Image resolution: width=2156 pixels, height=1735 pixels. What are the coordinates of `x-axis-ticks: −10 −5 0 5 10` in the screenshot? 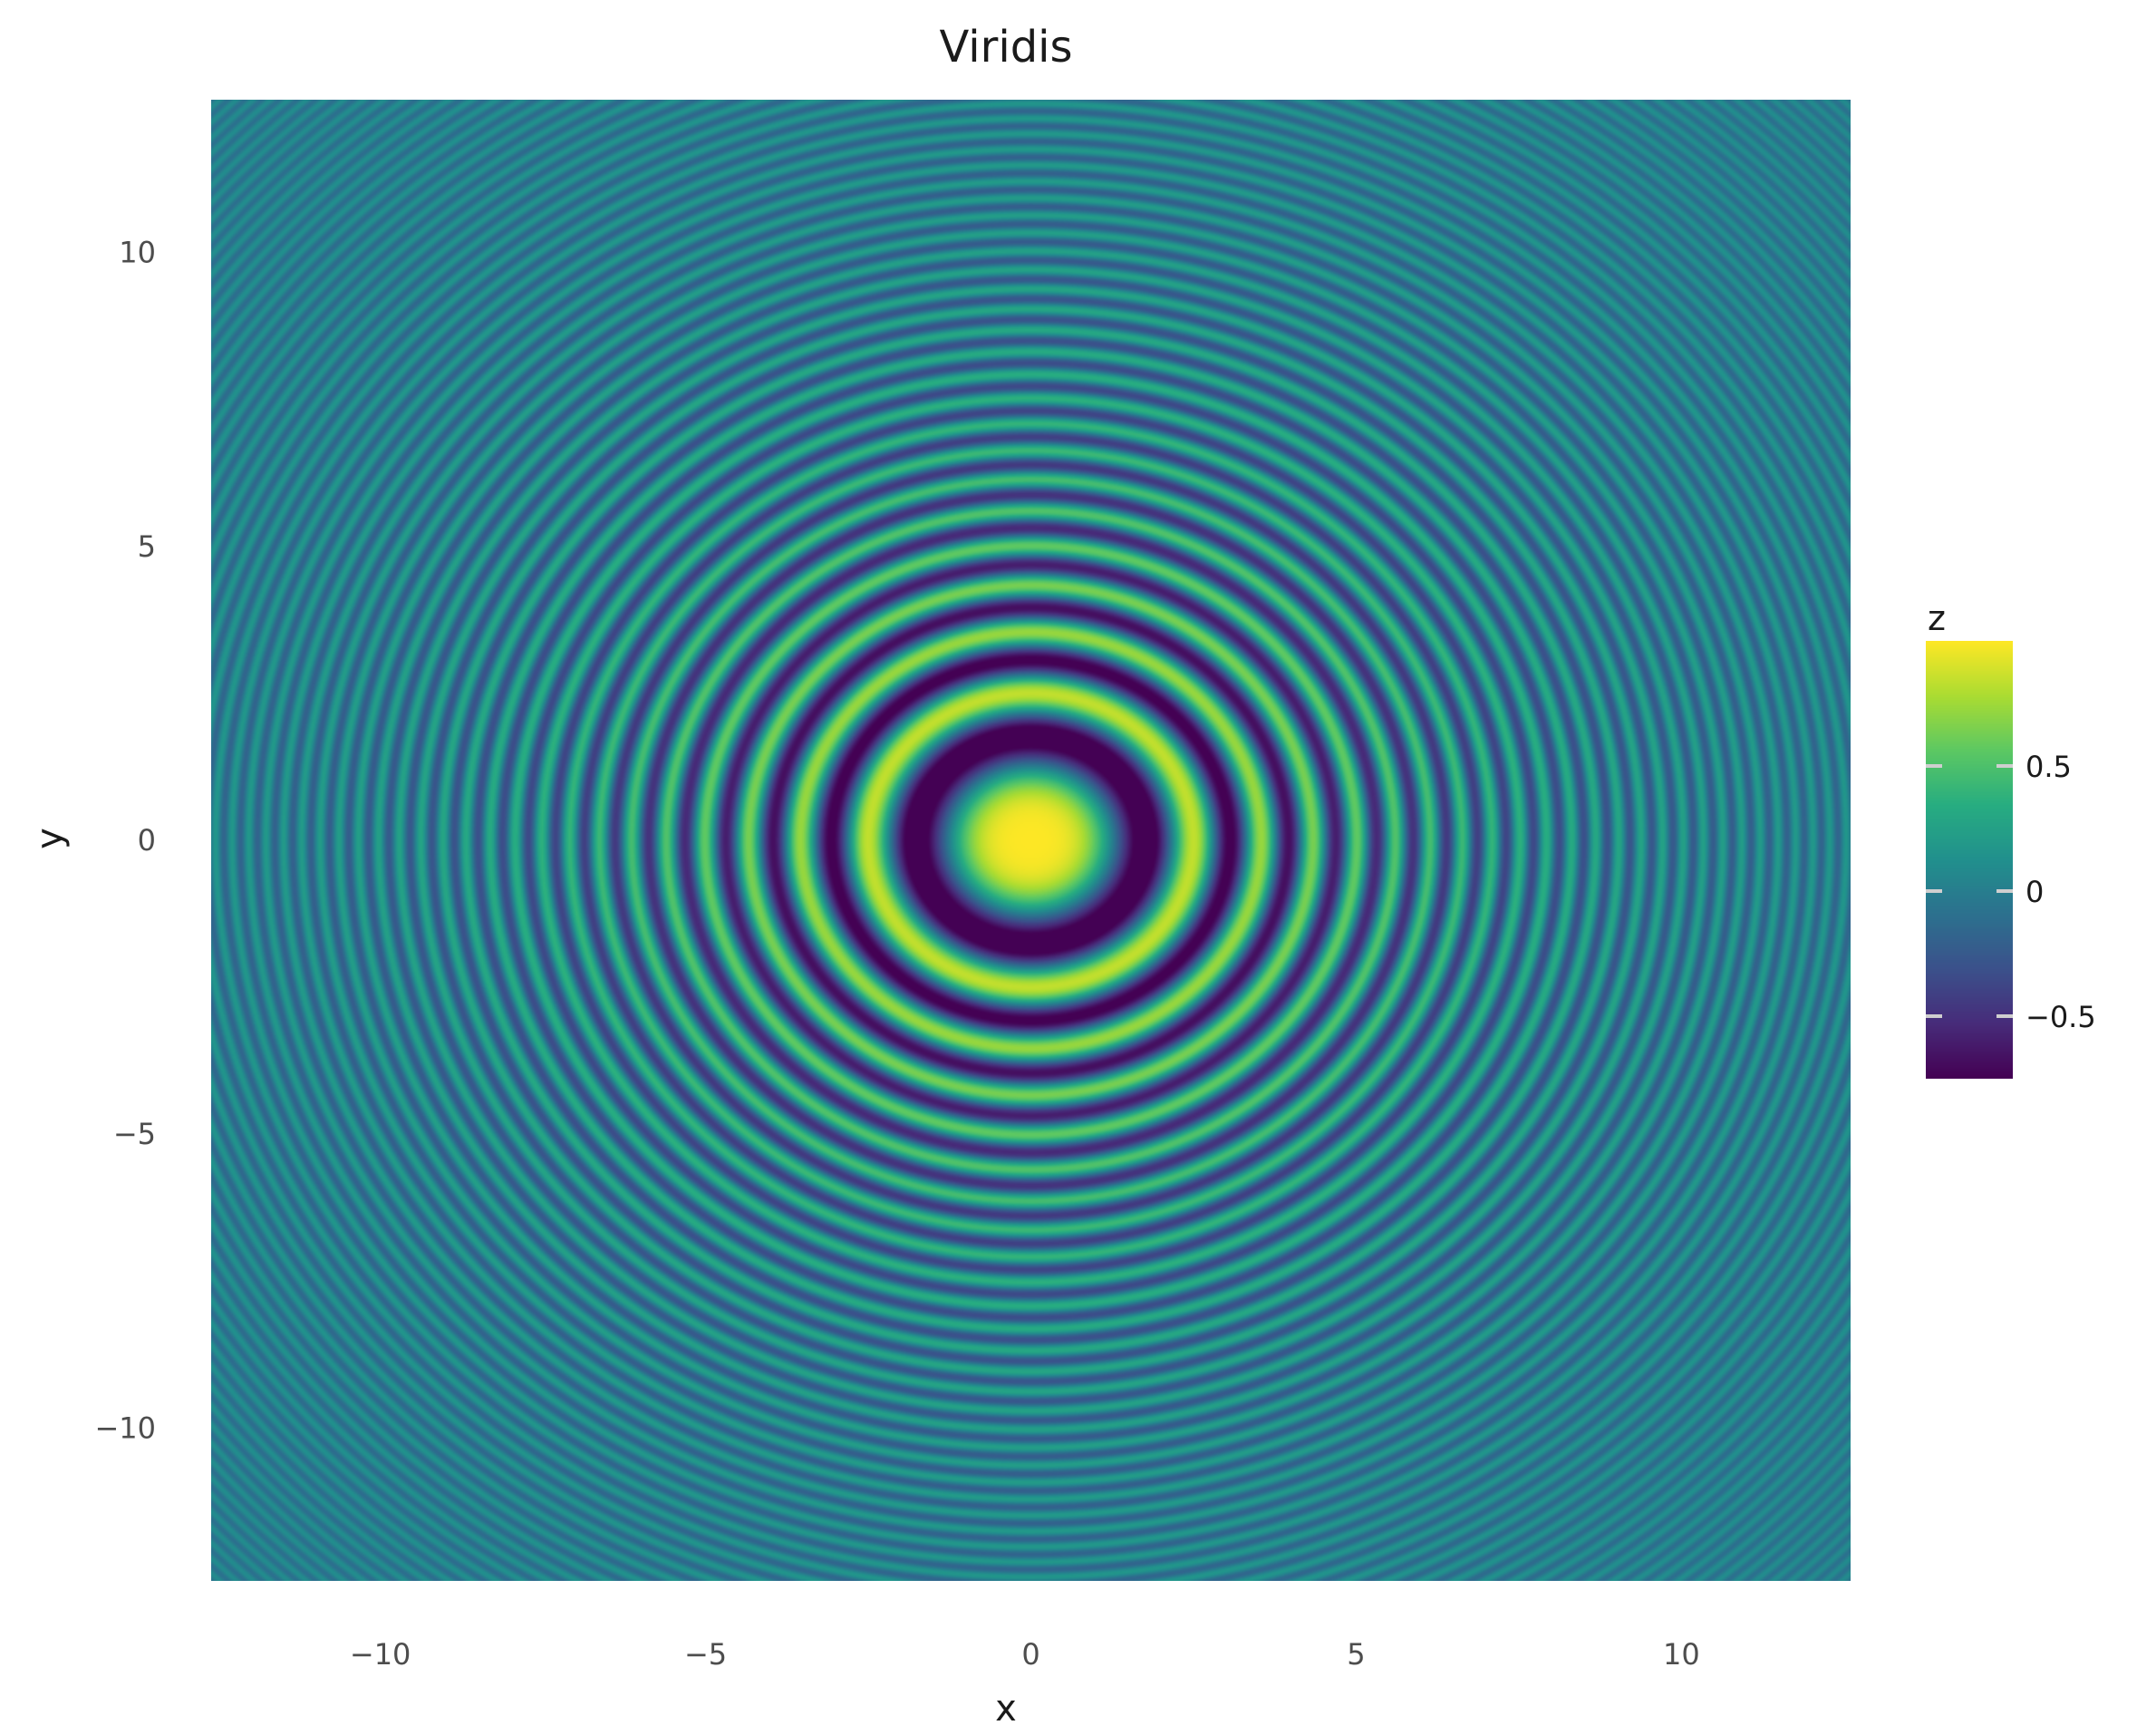 It's located at (1025, 1655).